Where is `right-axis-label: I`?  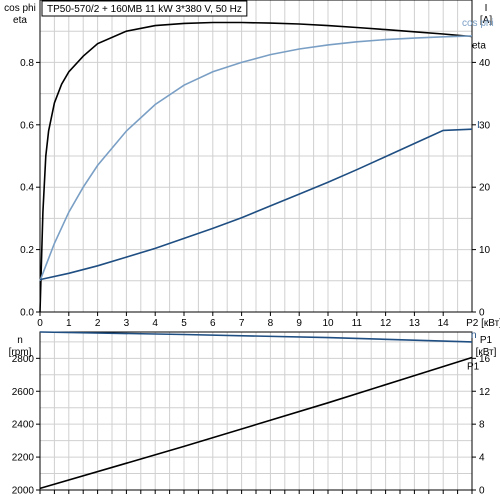
right-axis-label: I is located at coordinates (486, 8).